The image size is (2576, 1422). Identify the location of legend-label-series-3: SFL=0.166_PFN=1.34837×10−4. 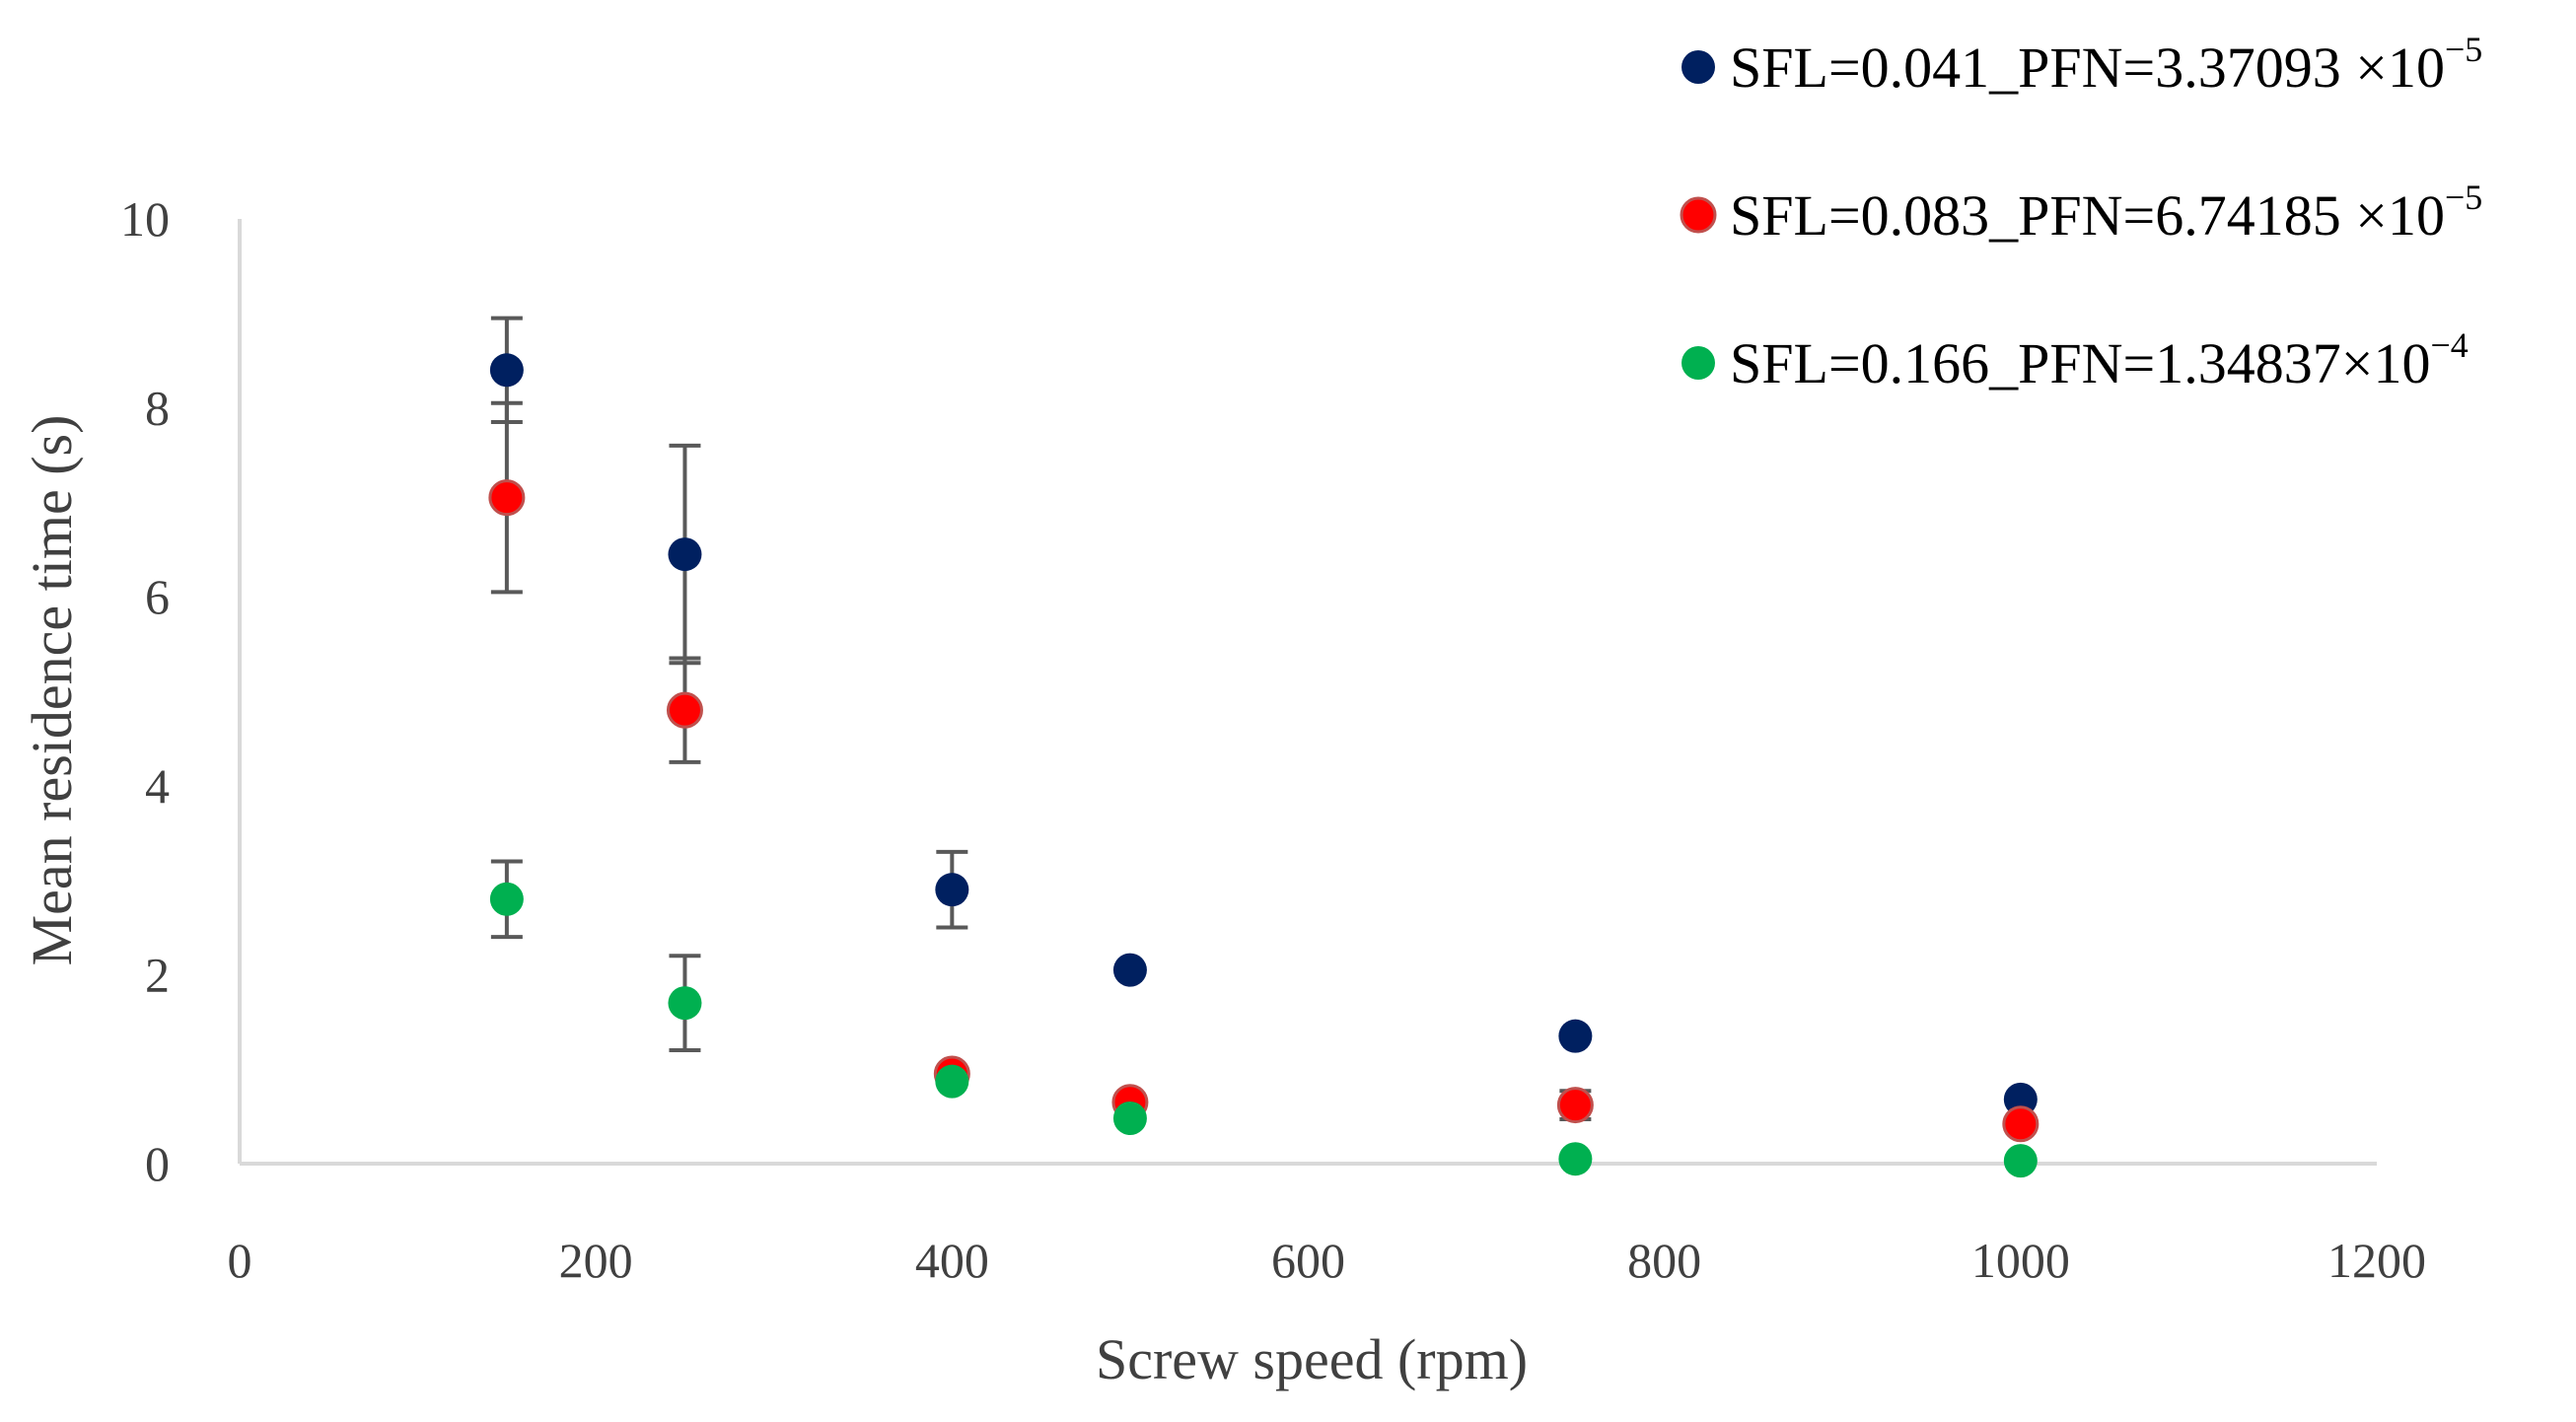
(2099, 360).